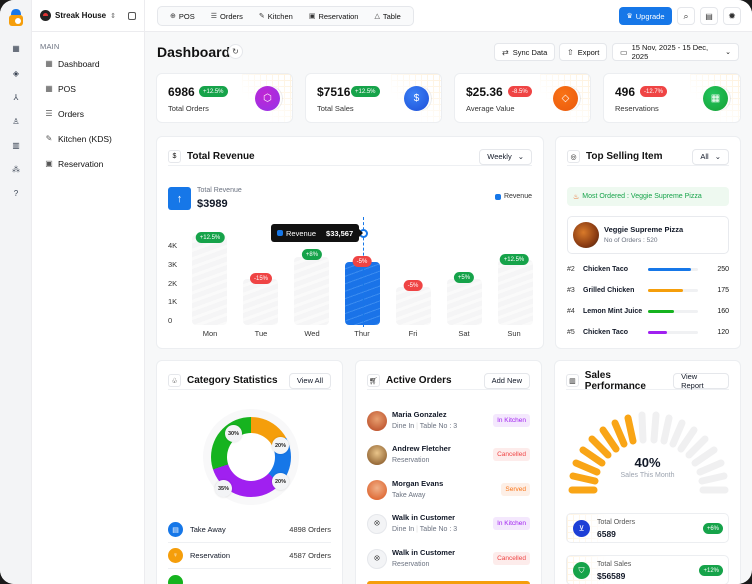 This screenshot has height=584, width=752. Describe the element at coordinates (227, 16) in the screenshot. I see `tab-orders: ☰ Orders` at that location.